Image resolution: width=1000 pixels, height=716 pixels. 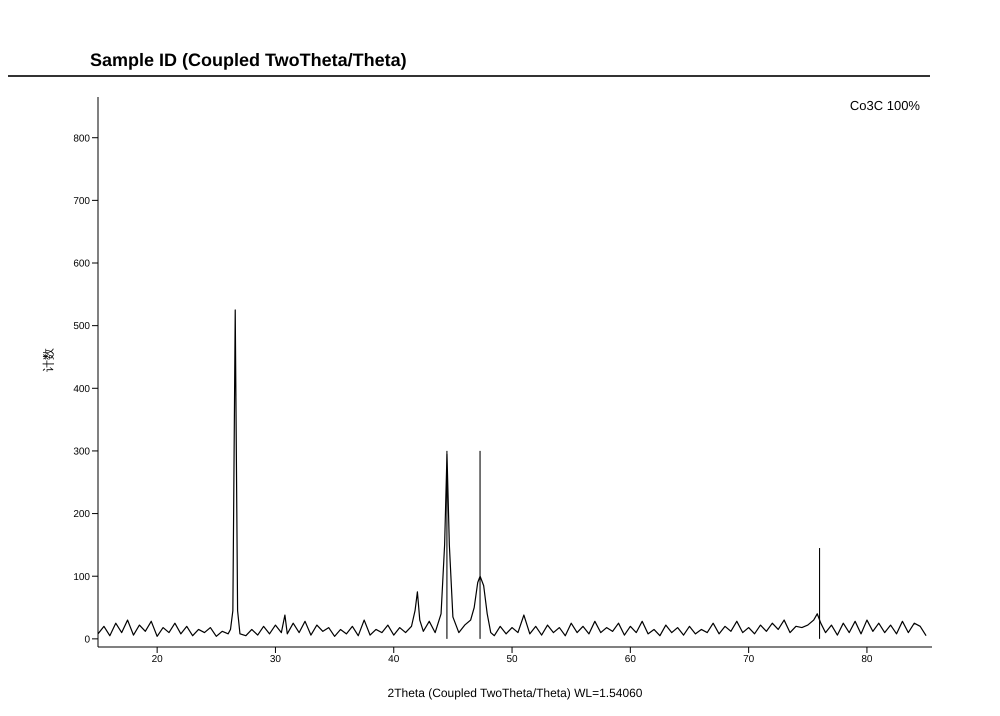 What do you see at coordinates (867, 660) in the screenshot?
I see `x-tick-label: 80` at bounding box center [867, 660].